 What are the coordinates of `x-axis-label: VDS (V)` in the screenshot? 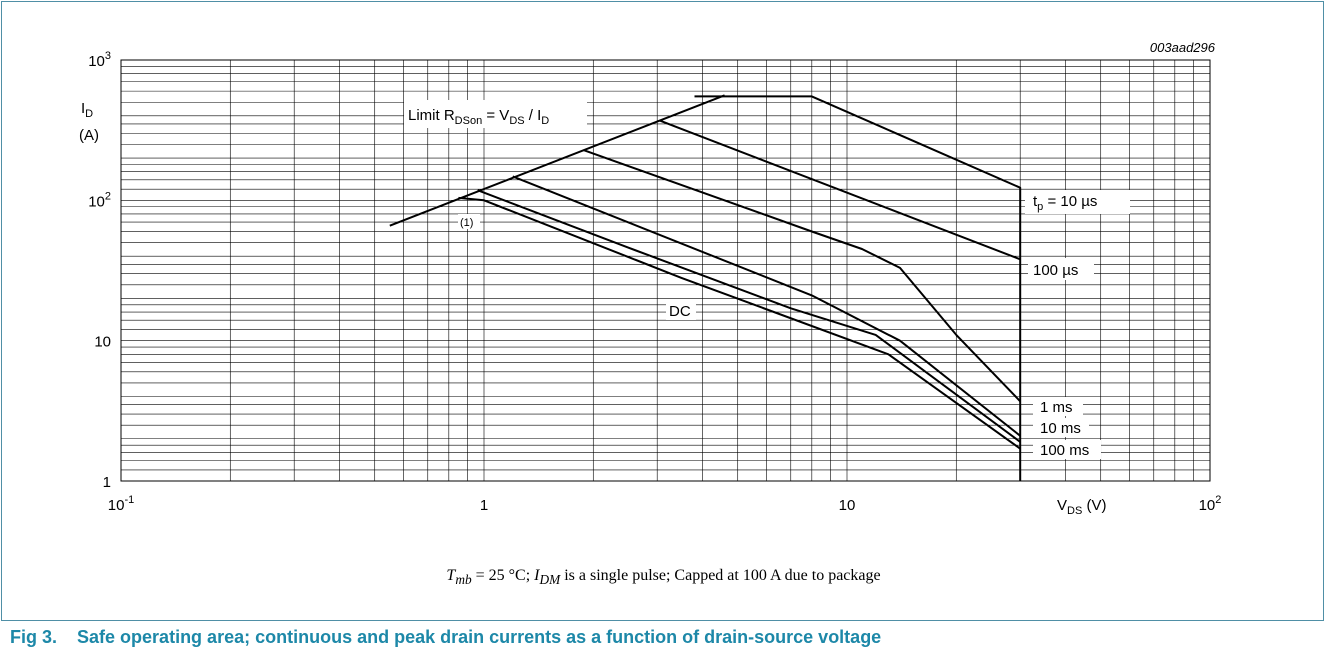 It's located at (1081, 507).